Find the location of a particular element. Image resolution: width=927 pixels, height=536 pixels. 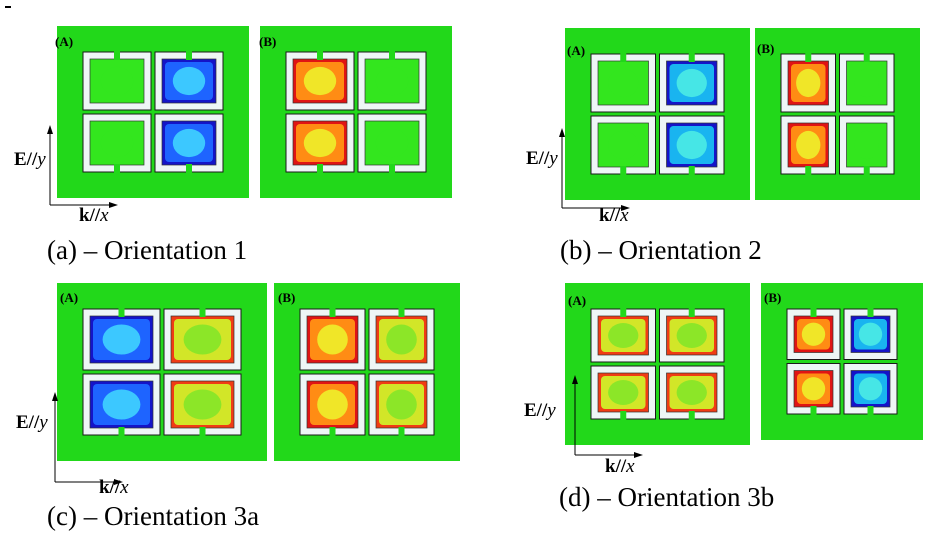

panel-d-B is located at coordinates (842, 361).